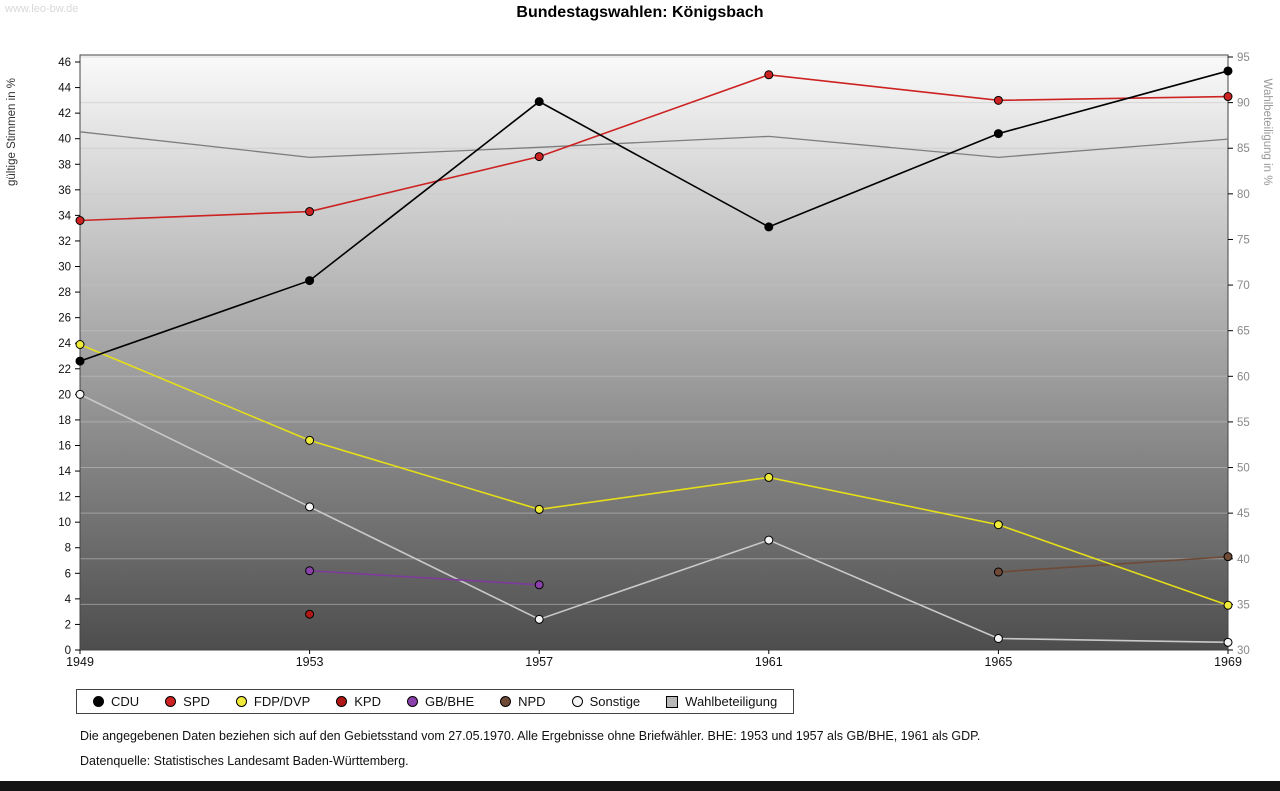 This screenshot has width=1280, height=791. I want to click on axis-text: 14, so click(64, 472).